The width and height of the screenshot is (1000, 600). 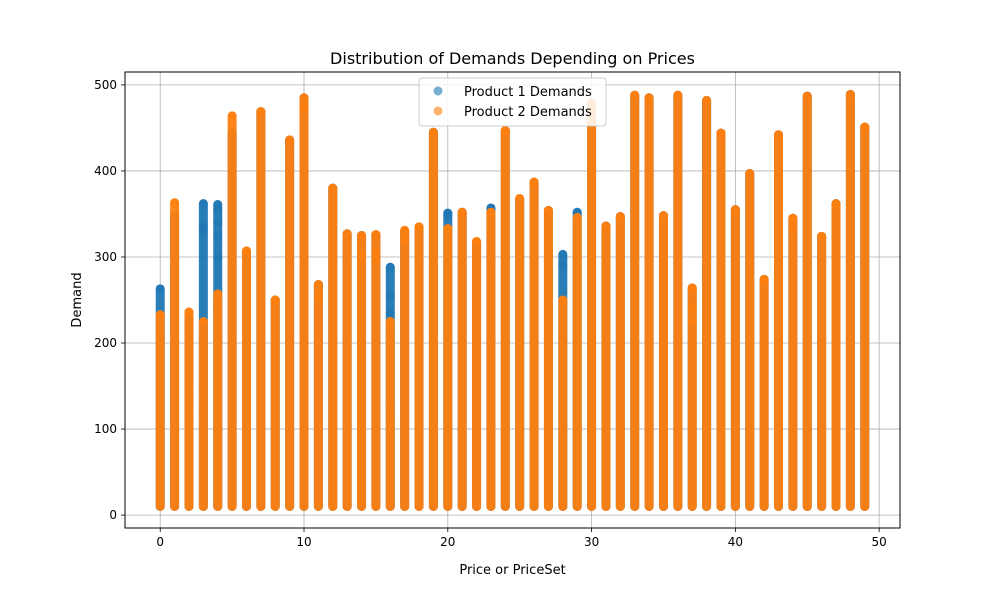 I want to click on legend-box, so click(x=512, y=102).